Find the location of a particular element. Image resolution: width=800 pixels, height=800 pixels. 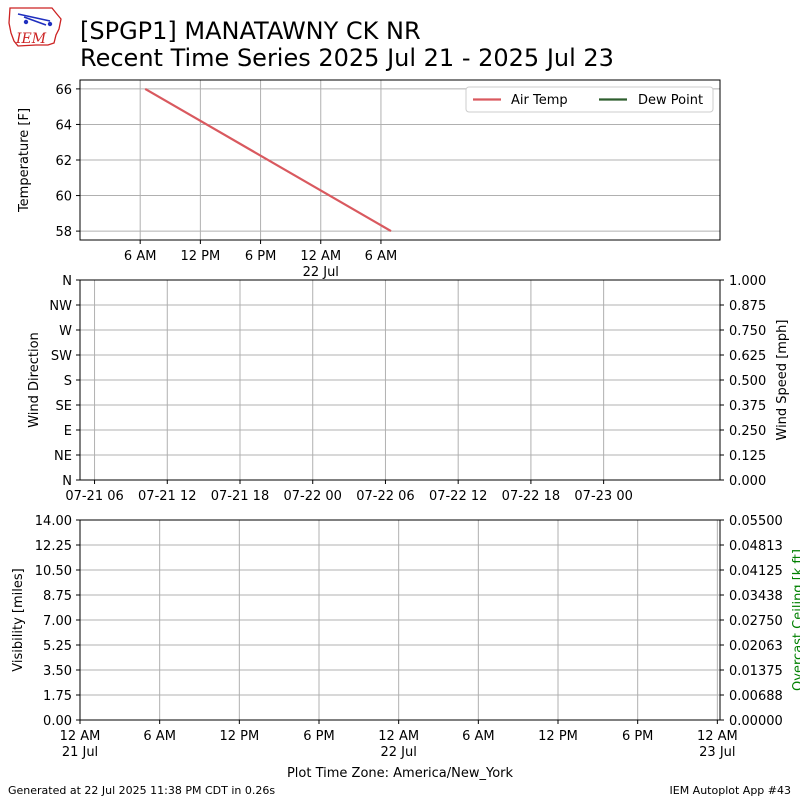

y-tick-label: SW is located at coordinates (61, 356).